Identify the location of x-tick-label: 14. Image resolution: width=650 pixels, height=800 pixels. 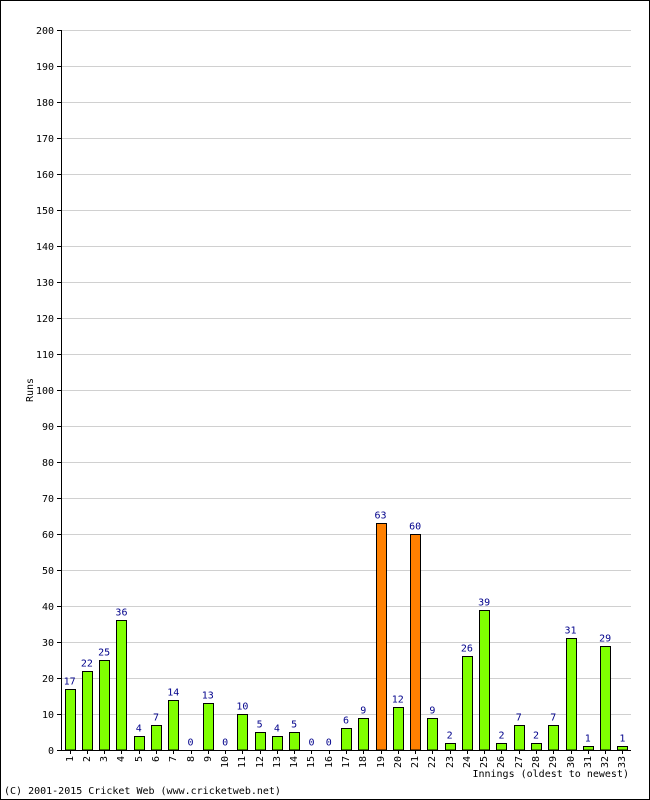
(294, 762).